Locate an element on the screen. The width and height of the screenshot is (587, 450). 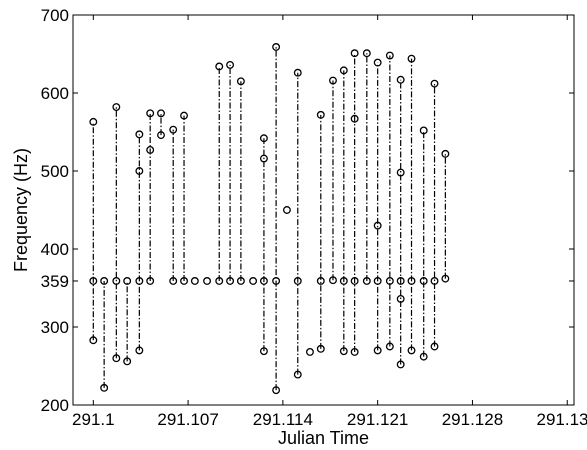
y-tick-label: 359 is located at coordinates (55, 281).